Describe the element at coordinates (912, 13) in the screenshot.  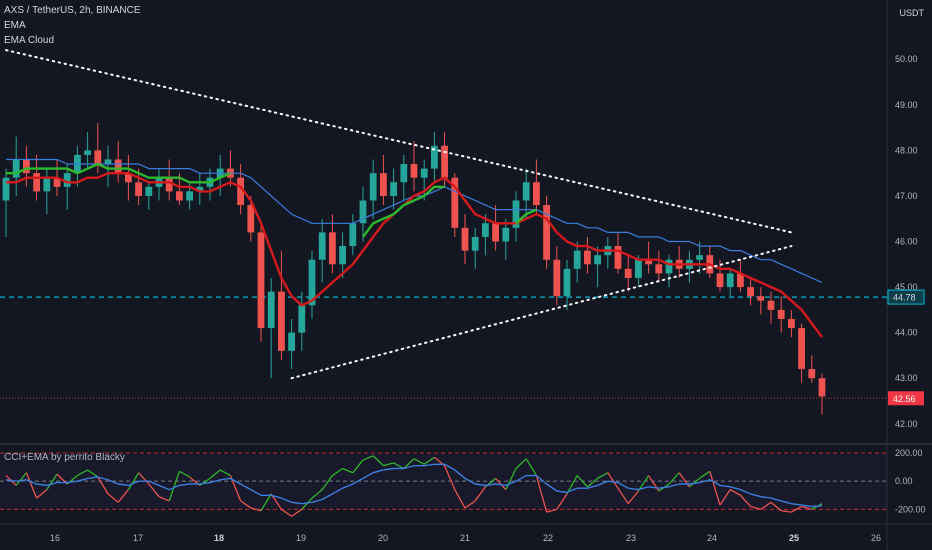
I see `currency-label: USDT` at that location.